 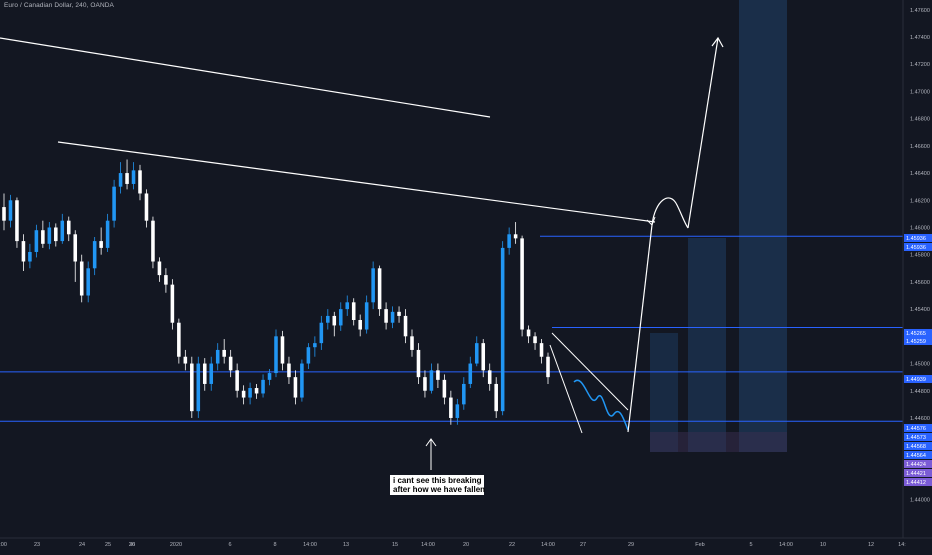 What do you see at coordinates (920, 174) in the screenshot?
I see `price-tick-label: 1.46400` at bounding box center [920, 174].